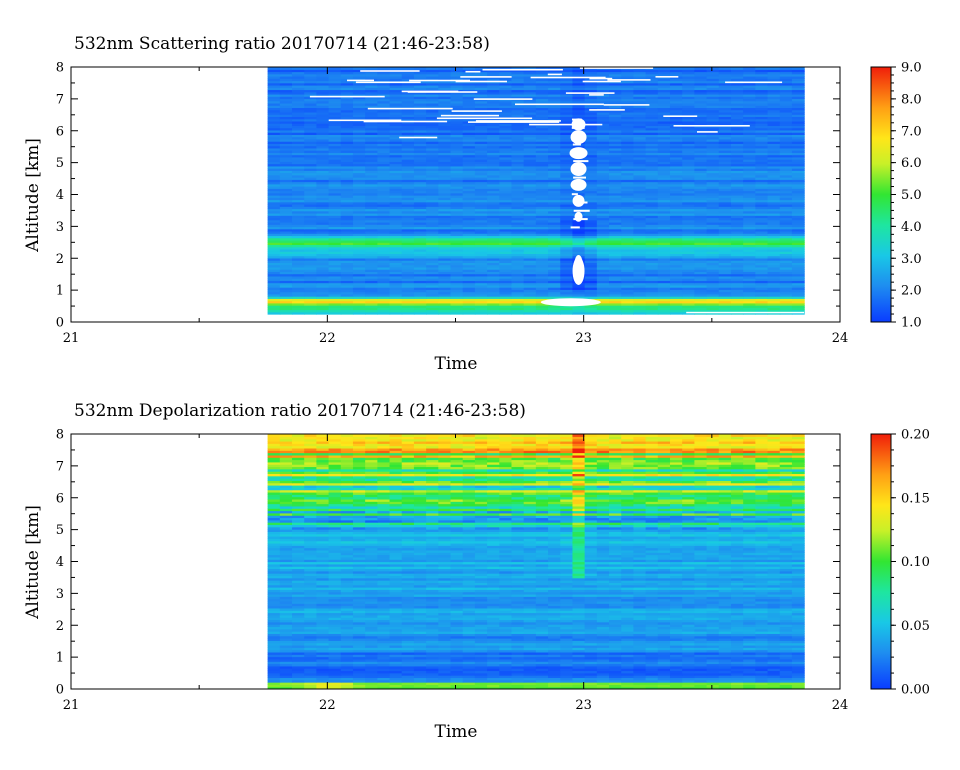 The image size is (960, 770). What do you see at coordinates (60, 291) in the screenshot?
I see `y-tick-label: 1` at bounding box center [60, 291].